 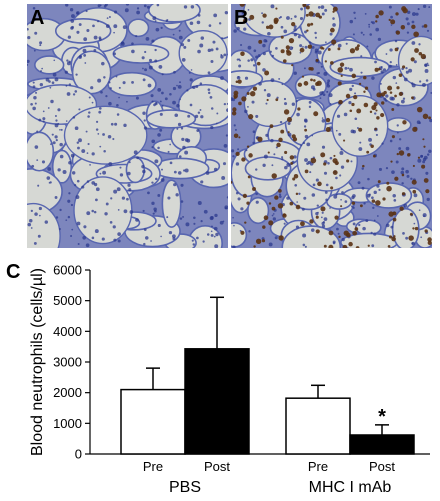 What do you see at coordinates (67, 392) in the screenshot?
I see `y-tick-label: 2000` at bounding box center [67, 392].